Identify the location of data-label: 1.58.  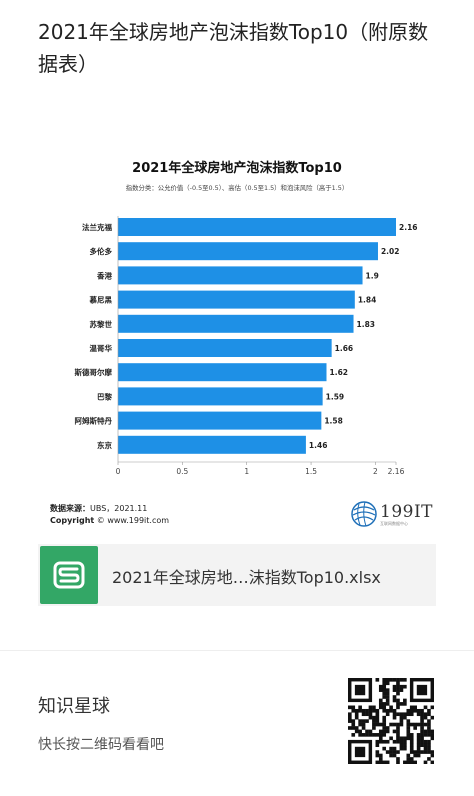
(333, 421).